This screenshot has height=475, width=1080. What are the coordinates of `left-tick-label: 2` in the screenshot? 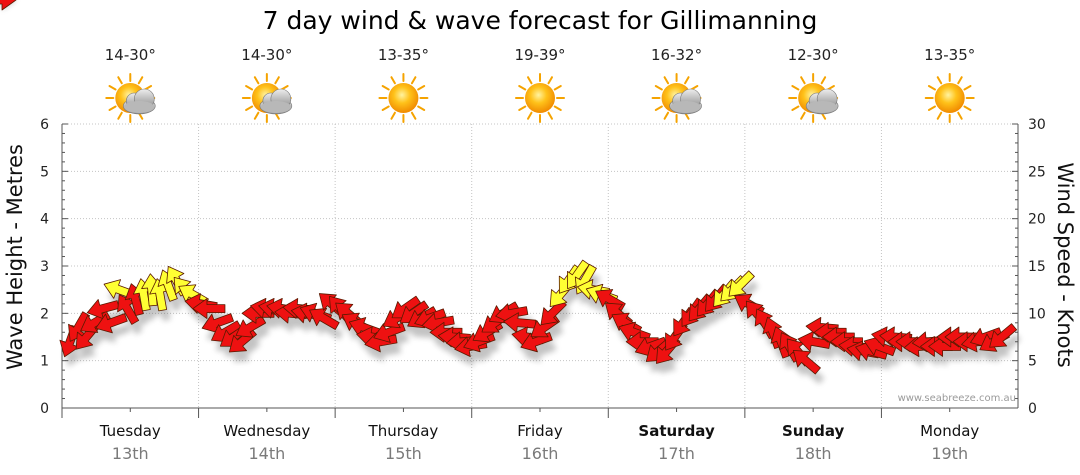 It's located at (44, 314).